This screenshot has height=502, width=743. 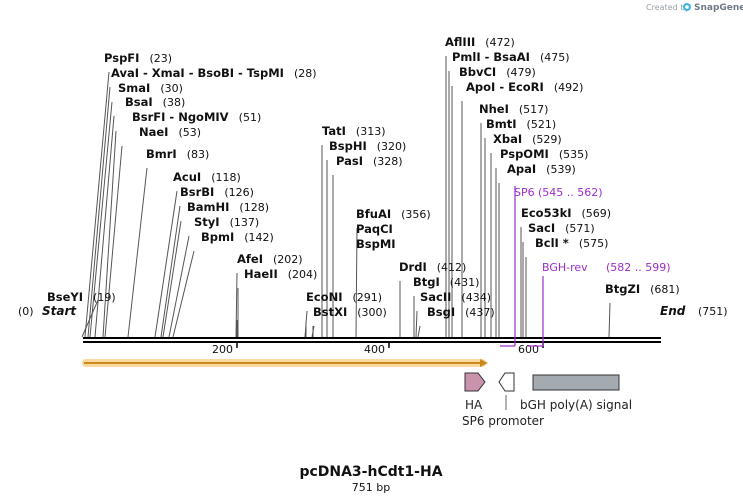 I want to click on site-12-line, so click(x=183, y=294).